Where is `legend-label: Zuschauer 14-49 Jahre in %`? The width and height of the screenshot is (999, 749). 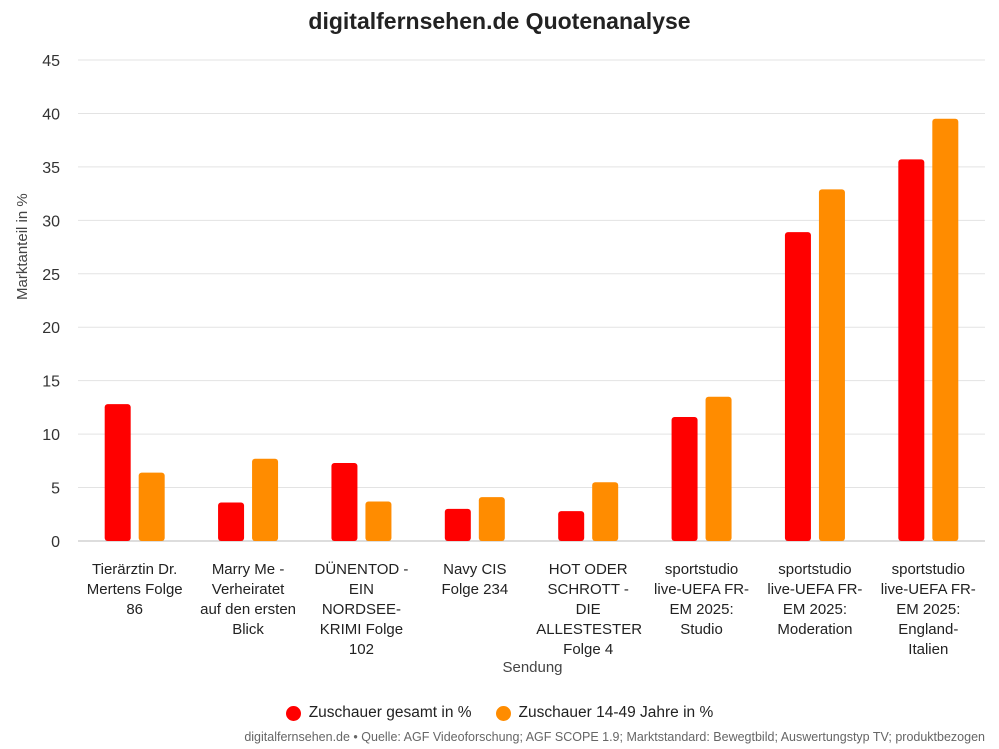
legend-label: Zuschauer 14-49 Jahre in % is located at coordinates (616, 712).